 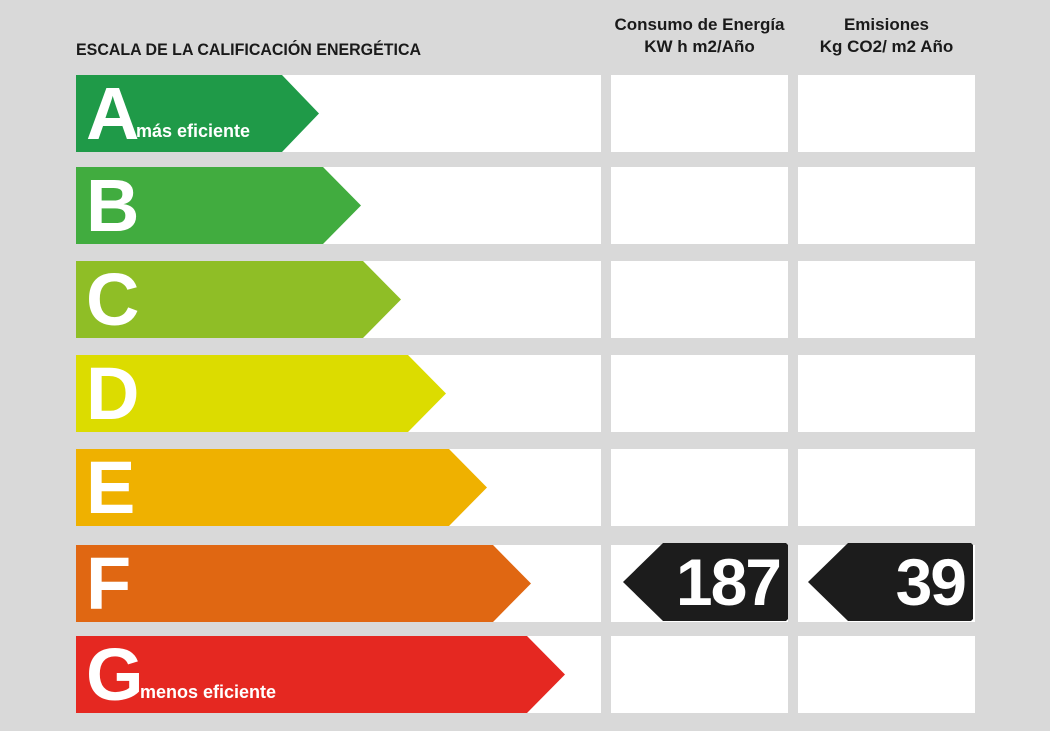 I want to click on emissions-value-marker: 39, so click(x=890, y=582).